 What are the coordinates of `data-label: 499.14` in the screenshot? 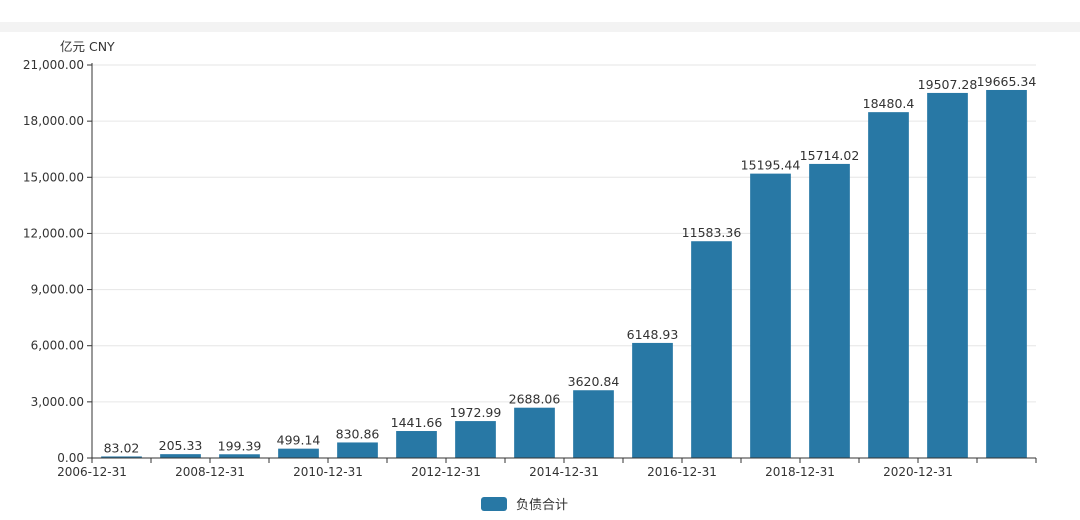 It's located at (299, 440).